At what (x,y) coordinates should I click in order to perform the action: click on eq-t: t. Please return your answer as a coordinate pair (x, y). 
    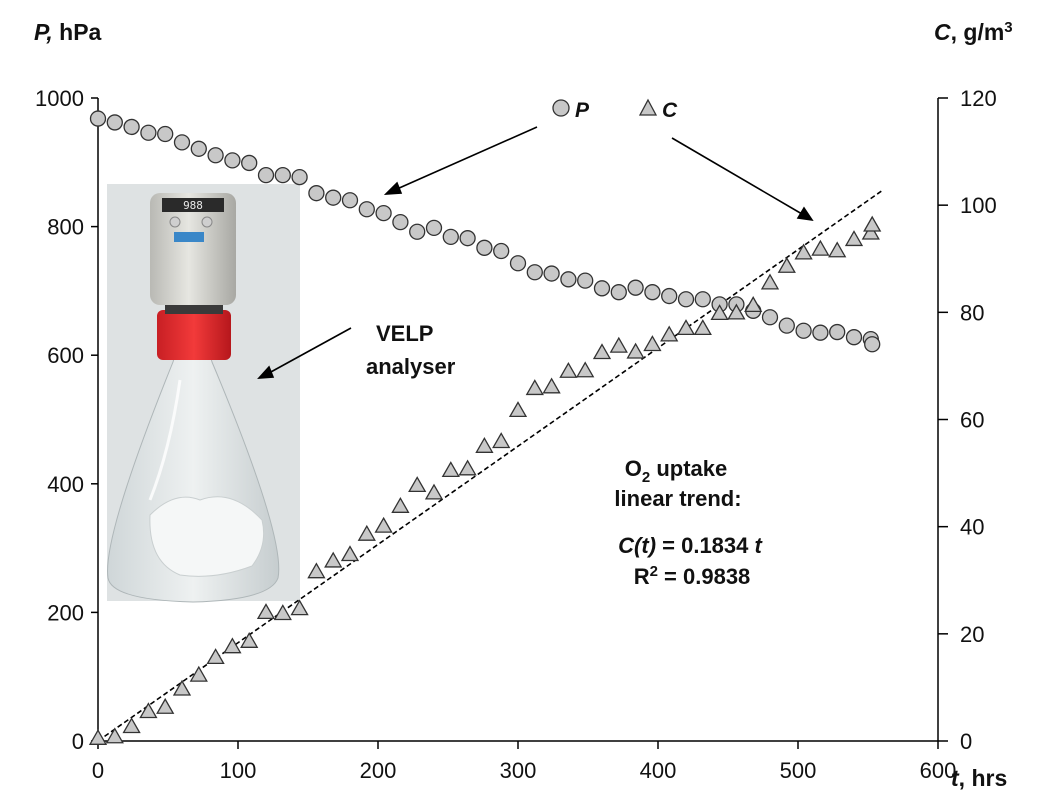
    Looking at the image, I should click on (759, 545).